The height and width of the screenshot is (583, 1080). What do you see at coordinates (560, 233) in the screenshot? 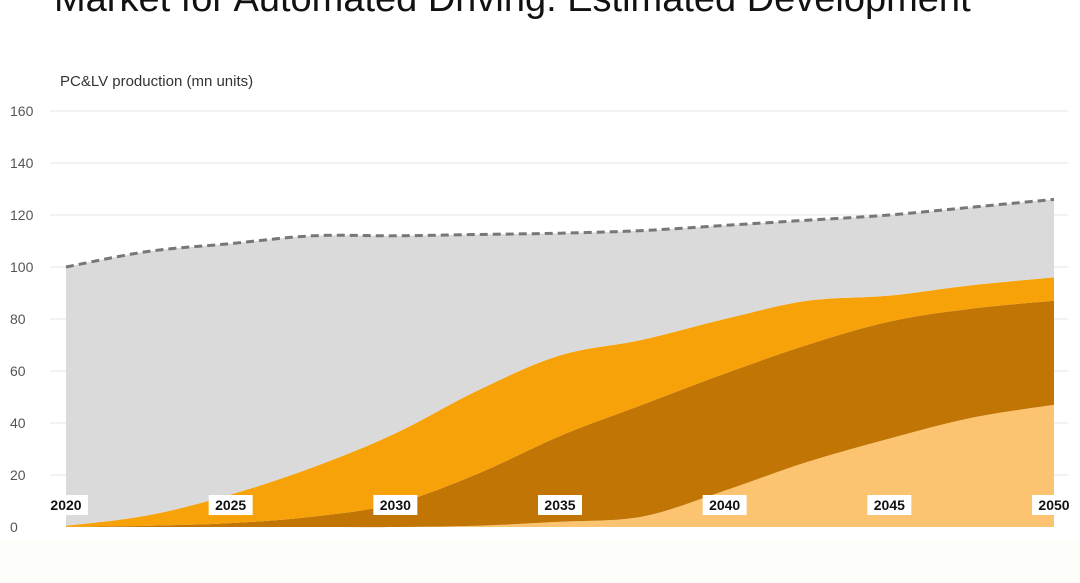
I see `total-line` at bounding box center [560, 233].